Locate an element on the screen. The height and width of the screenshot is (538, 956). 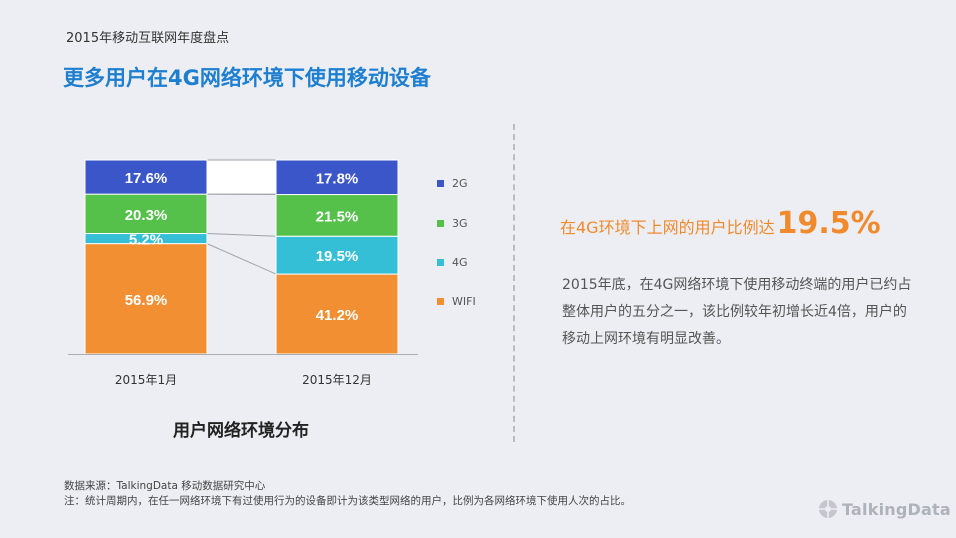
chart-title: 用户网络环境分布 is located at coordinates (241, 431).